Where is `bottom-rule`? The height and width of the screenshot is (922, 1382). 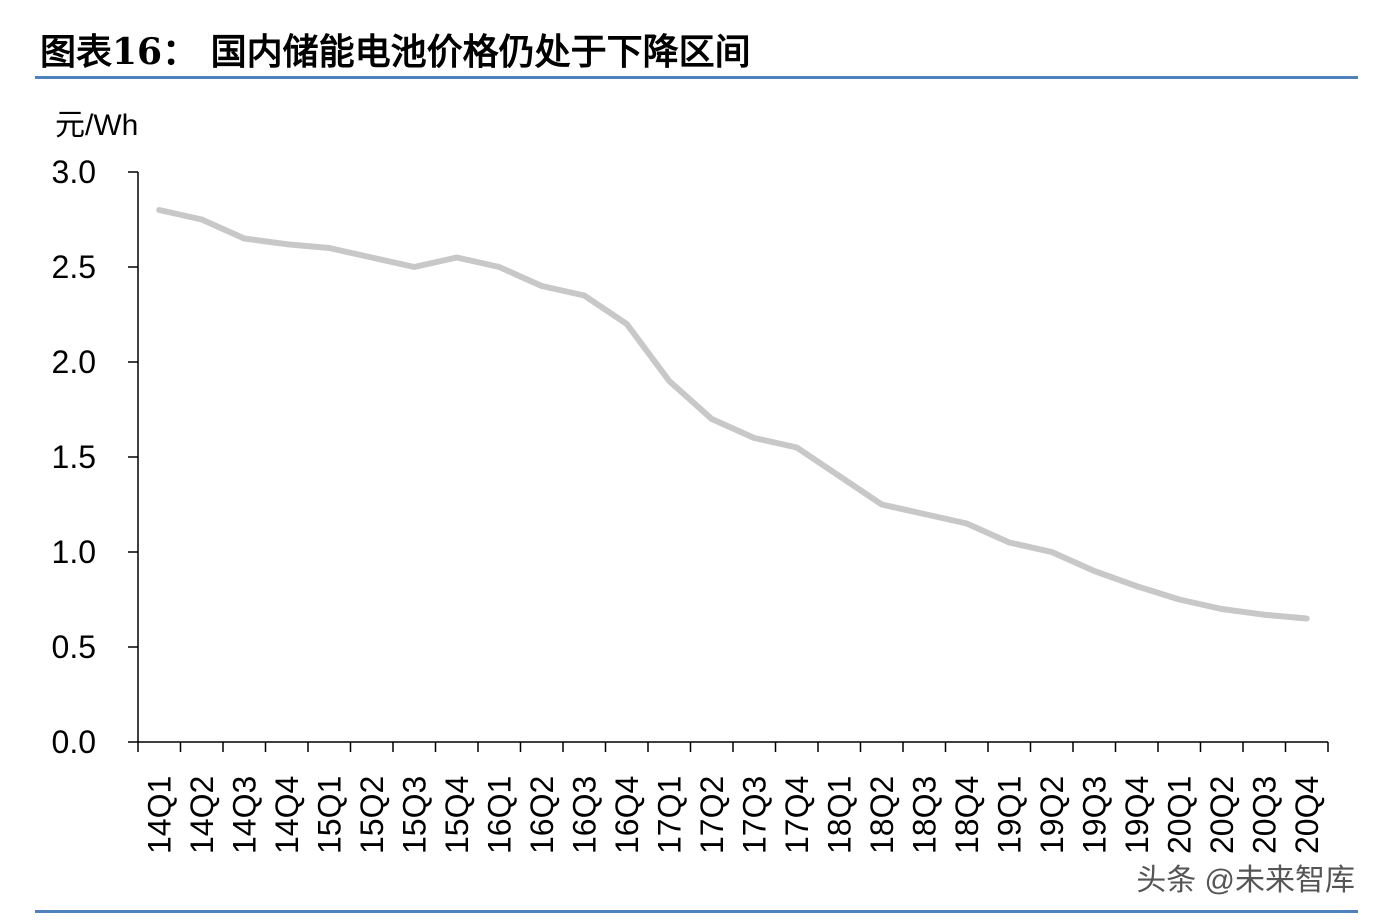 bottom-rule is located at coordinates (696, 911).